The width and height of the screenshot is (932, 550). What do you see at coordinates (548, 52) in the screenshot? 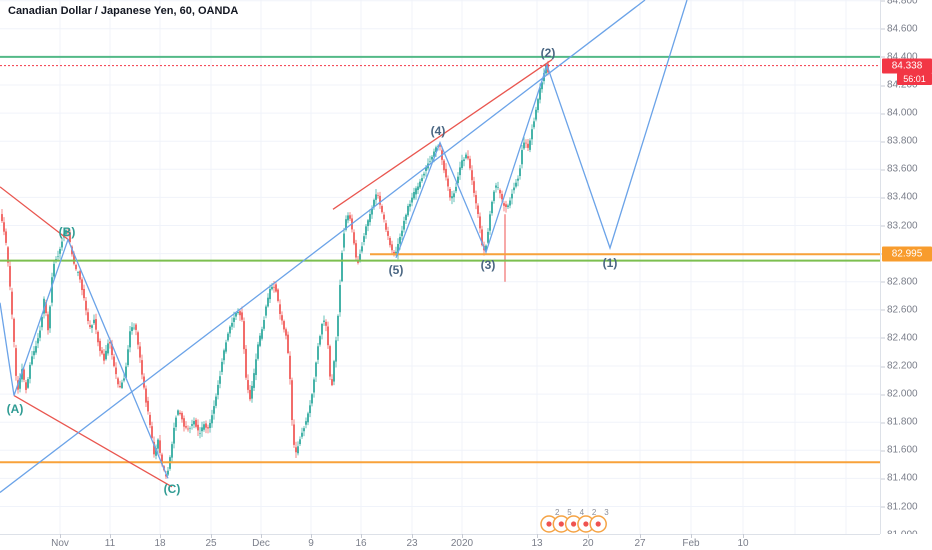
I see `wave-label-2: (2)` at bounding box center [548, 52].